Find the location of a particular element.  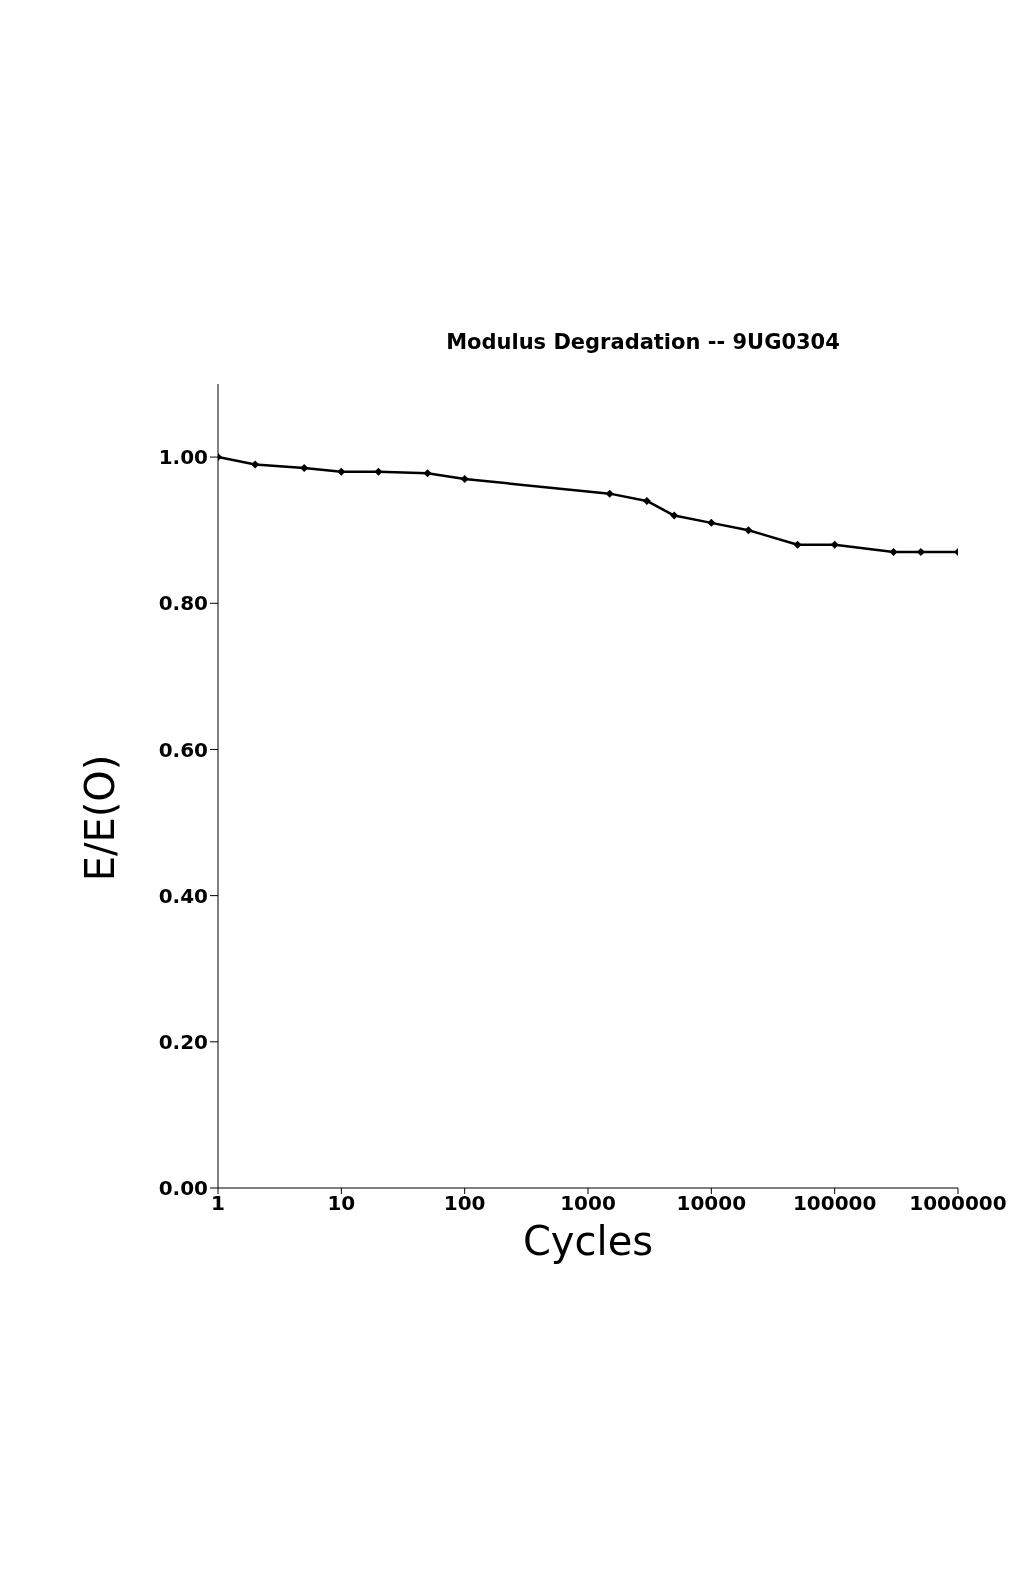

y-tick-label: 1.00 is located at coordinates (183, 457).